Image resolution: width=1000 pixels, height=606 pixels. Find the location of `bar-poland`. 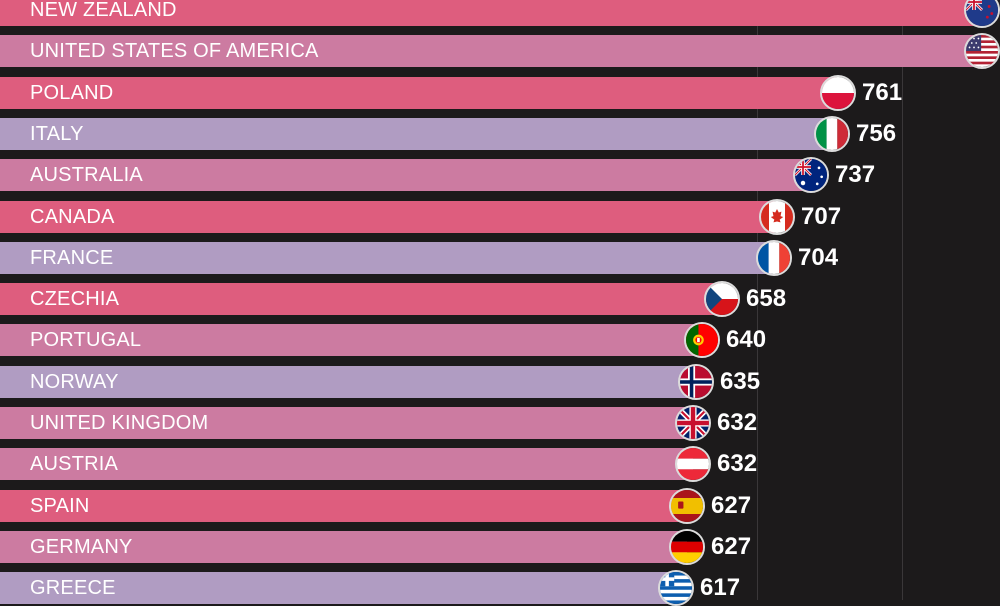

bar-poland is located at coordinates (419, 93).